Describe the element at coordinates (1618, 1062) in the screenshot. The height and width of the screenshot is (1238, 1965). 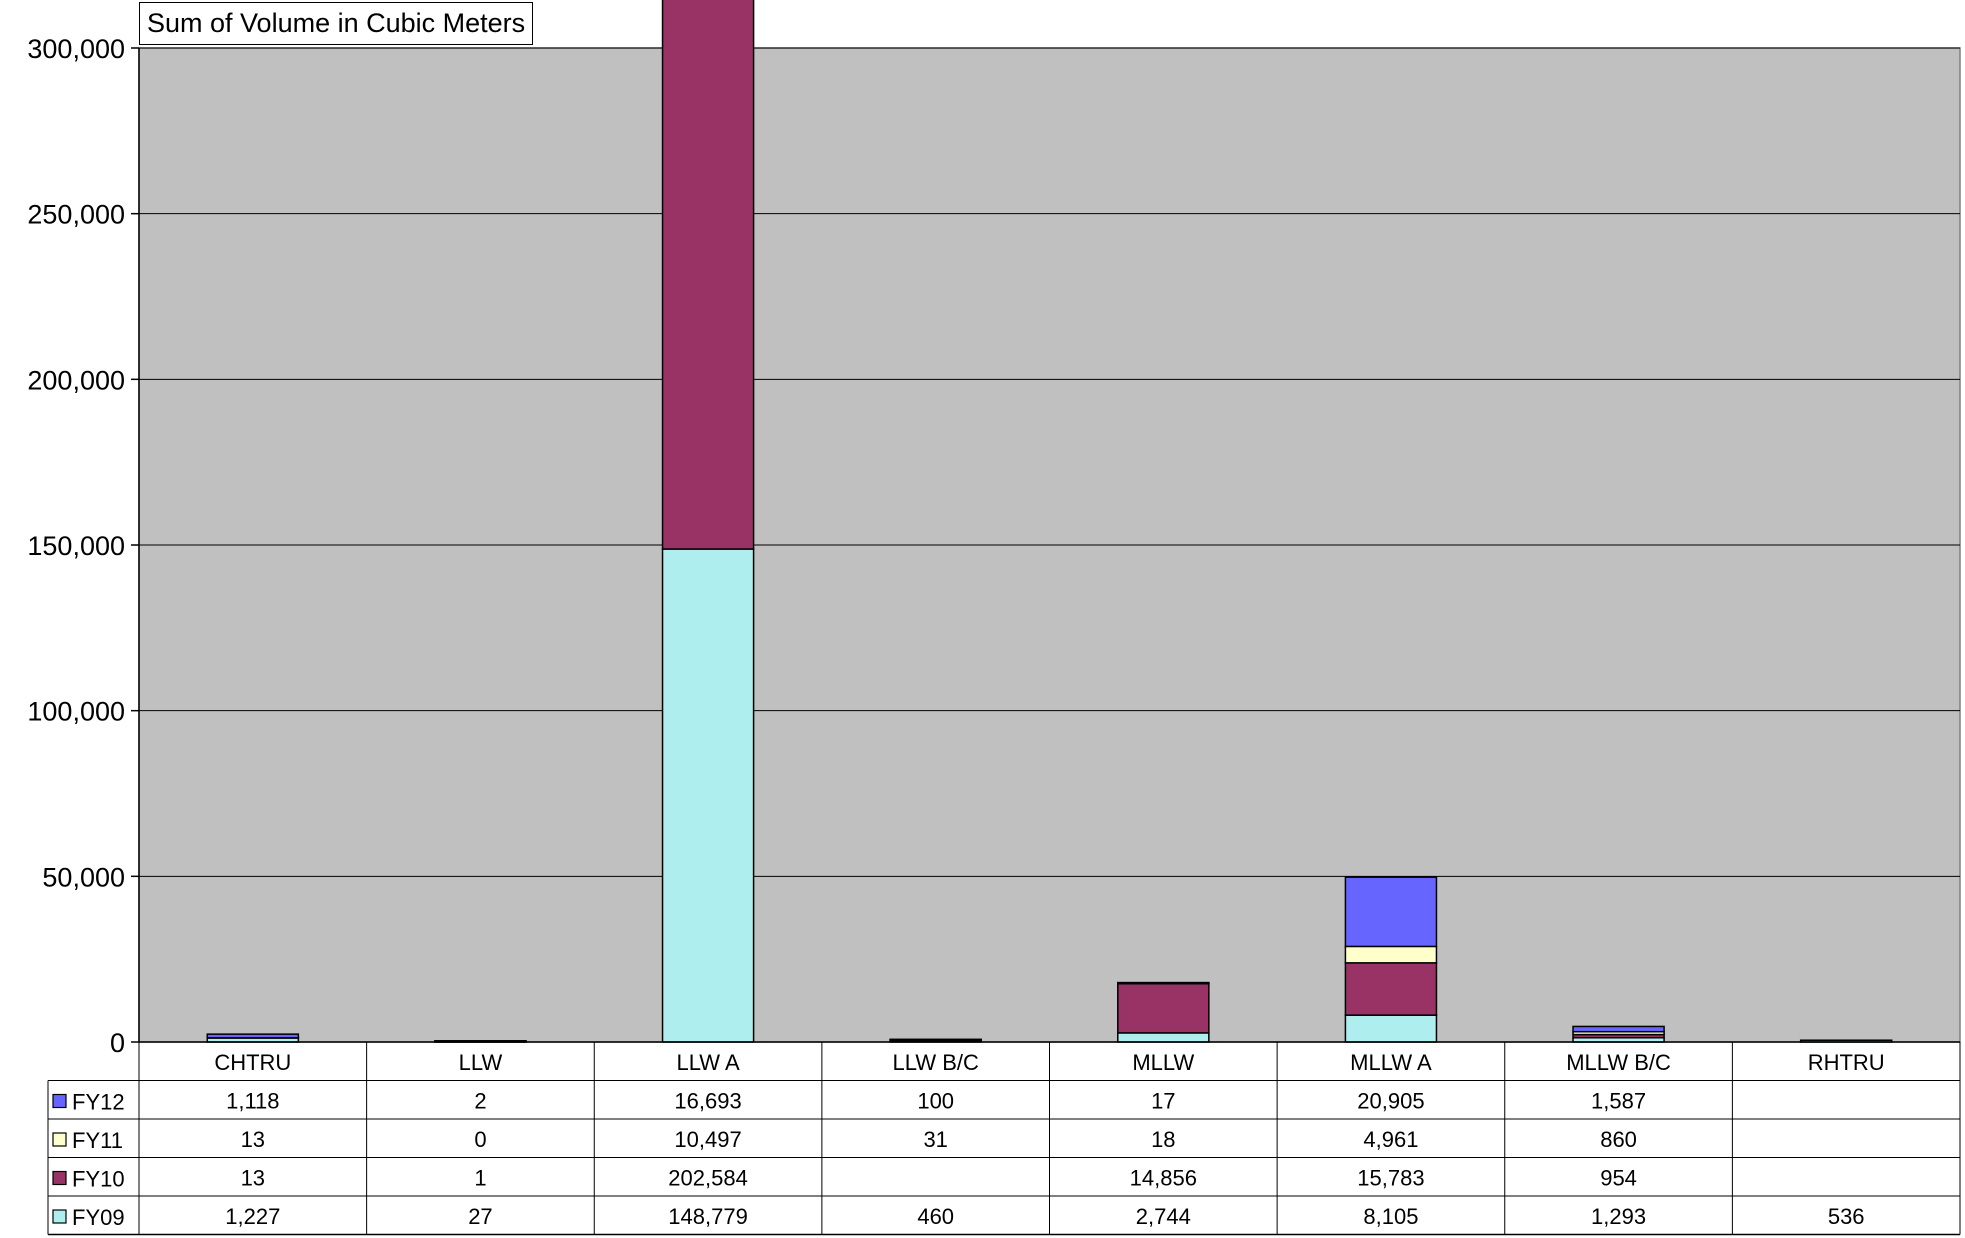
I see `category-label: MLLW B/C` at that location.